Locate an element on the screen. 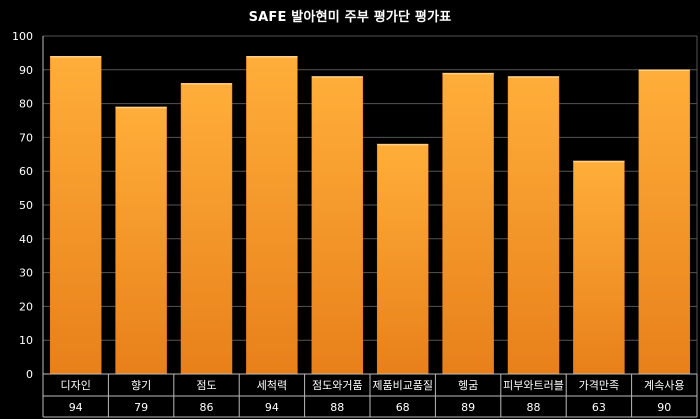 The image size is (700, 419). y-tick-label: 70 is located at coordinates (26, 137).